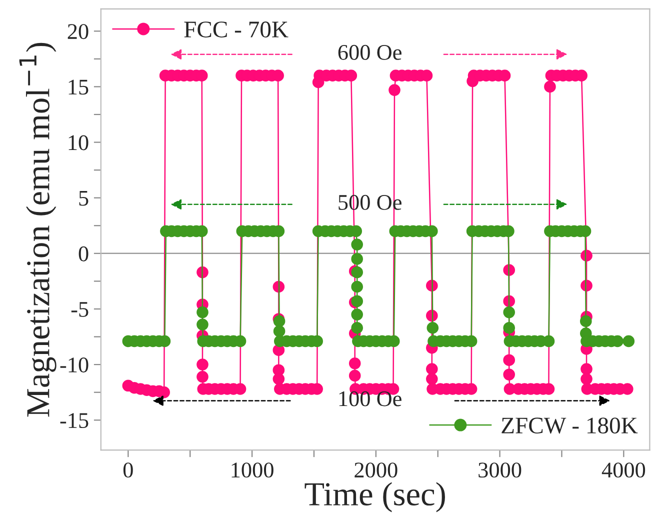  What do you see at coordinates (128, 470) in the screenshot?
I see `x-tick-label: 0` at bounding box center [128, 470].